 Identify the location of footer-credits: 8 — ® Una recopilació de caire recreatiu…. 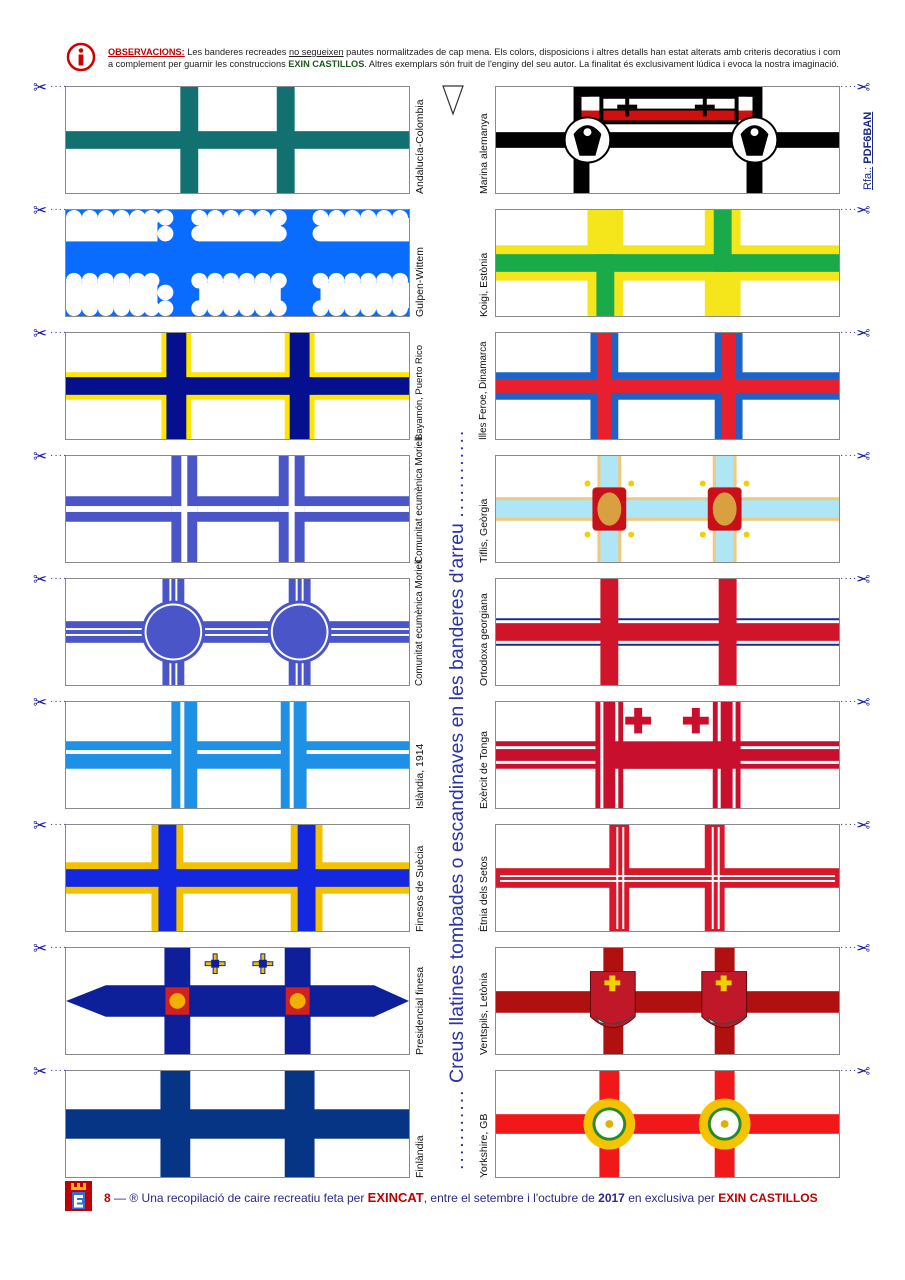
(461, 1197).